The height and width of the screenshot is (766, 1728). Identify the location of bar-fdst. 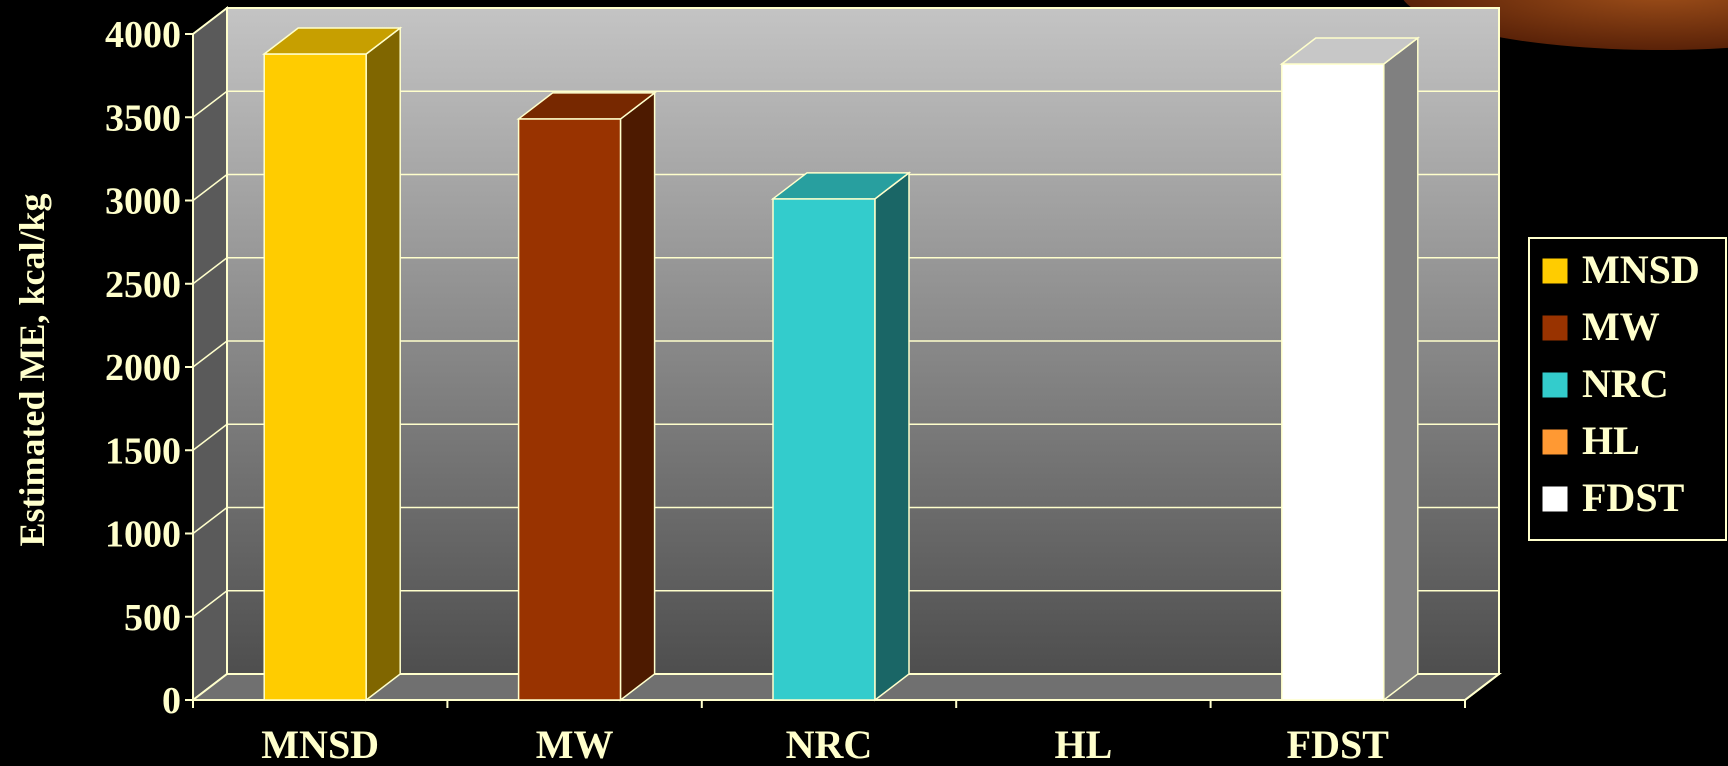
(1350, 369).